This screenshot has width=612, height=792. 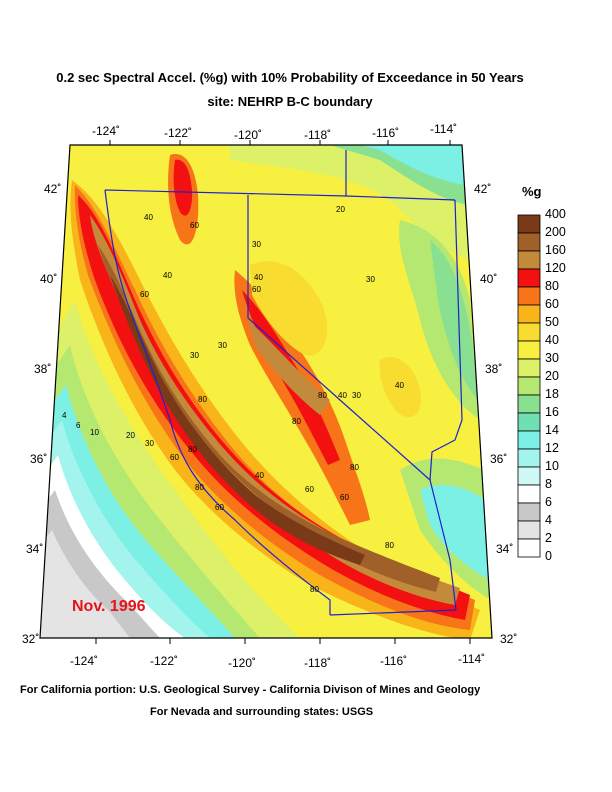 What do you see at coordinates (318, 135) in the screenshot?
I see `top-lon-label: -118˚` at bounding box center [318, 135].